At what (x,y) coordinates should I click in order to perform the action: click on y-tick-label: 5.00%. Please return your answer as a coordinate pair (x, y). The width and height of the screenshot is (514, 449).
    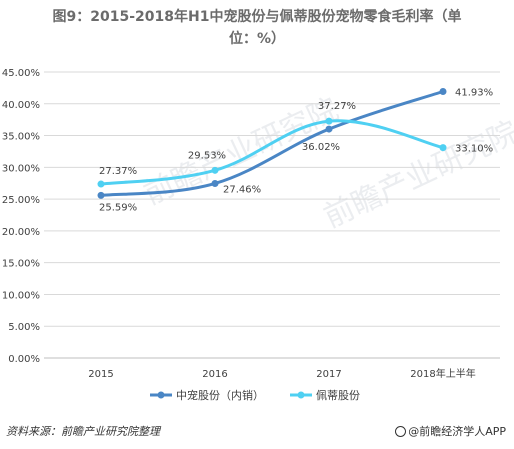
    Looking at the image, I should click on (24, 327).